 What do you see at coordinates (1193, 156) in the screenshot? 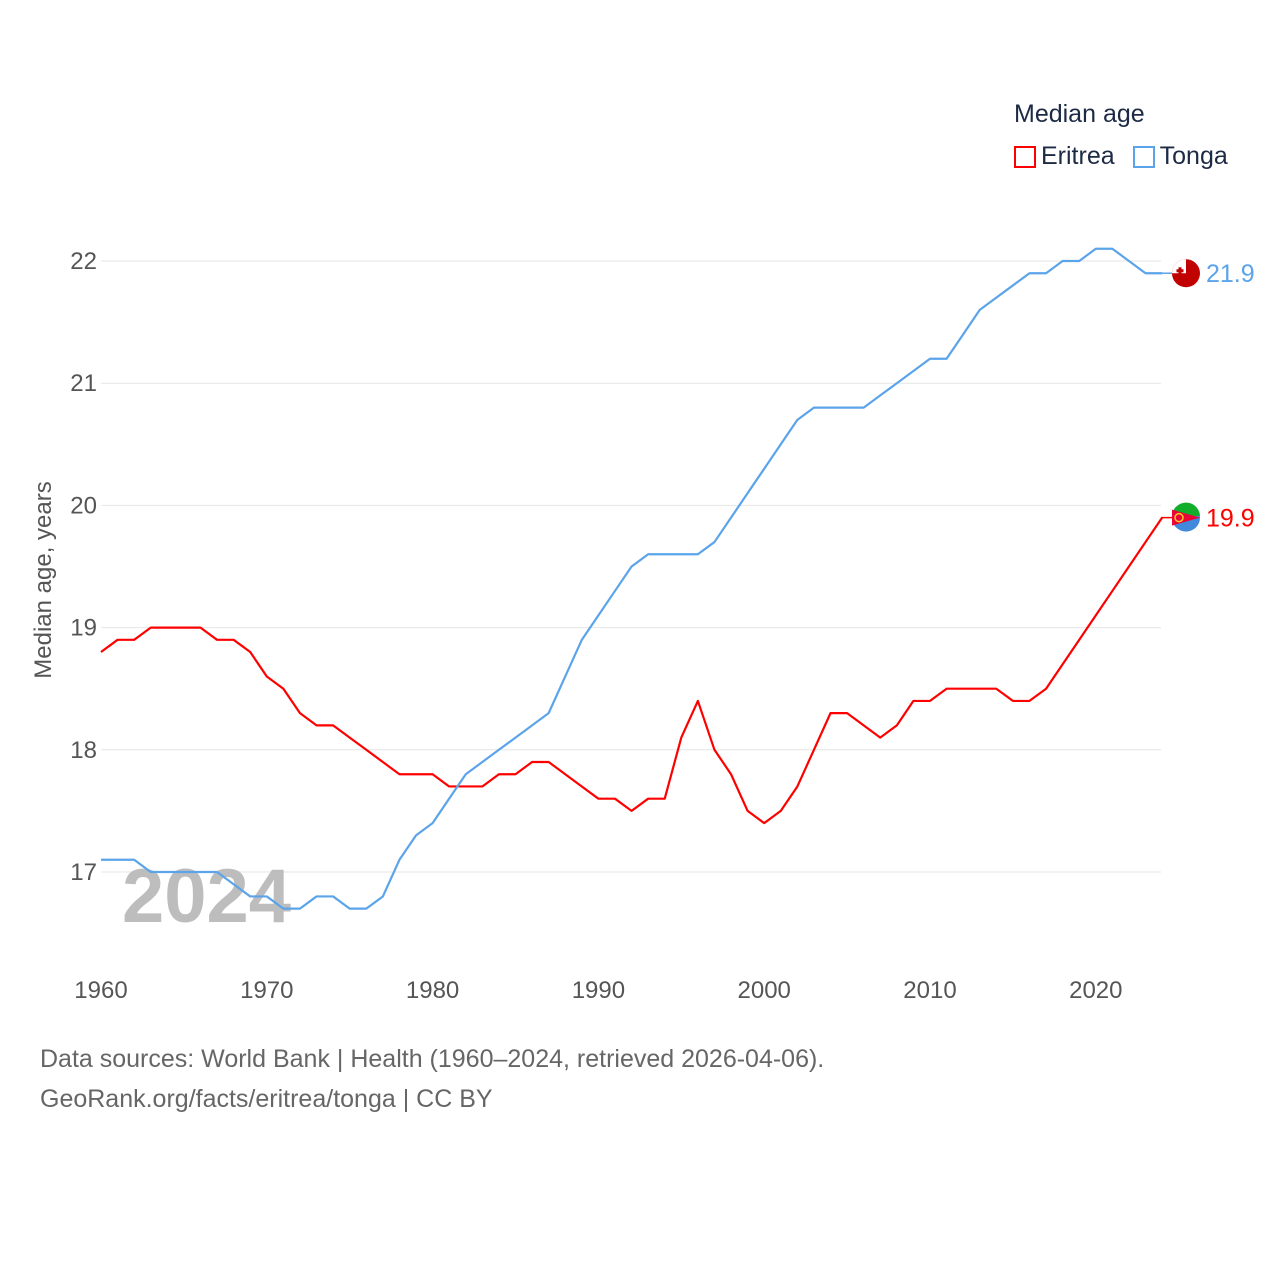
I see `legend-label-tonga: Tonga` at bounding box center [1193, 156].